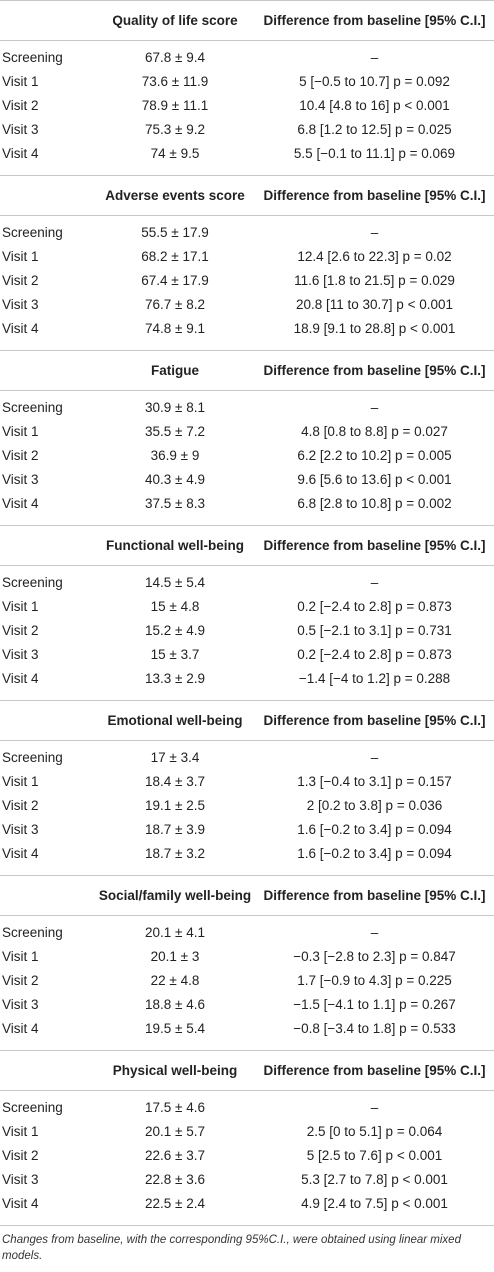  I want to click on score-cell: 20.1 ± 4.1, so click(175, 932).